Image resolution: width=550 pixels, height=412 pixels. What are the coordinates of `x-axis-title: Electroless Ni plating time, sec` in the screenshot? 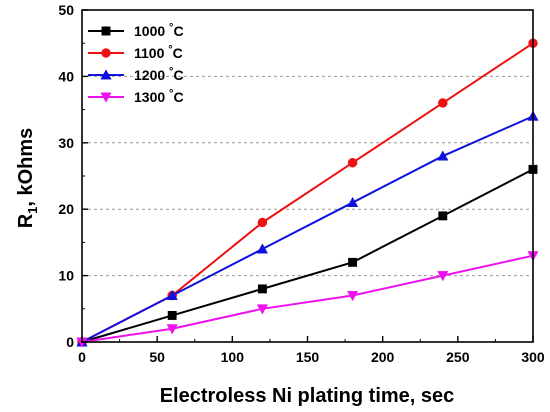 It's located at (307, 396).